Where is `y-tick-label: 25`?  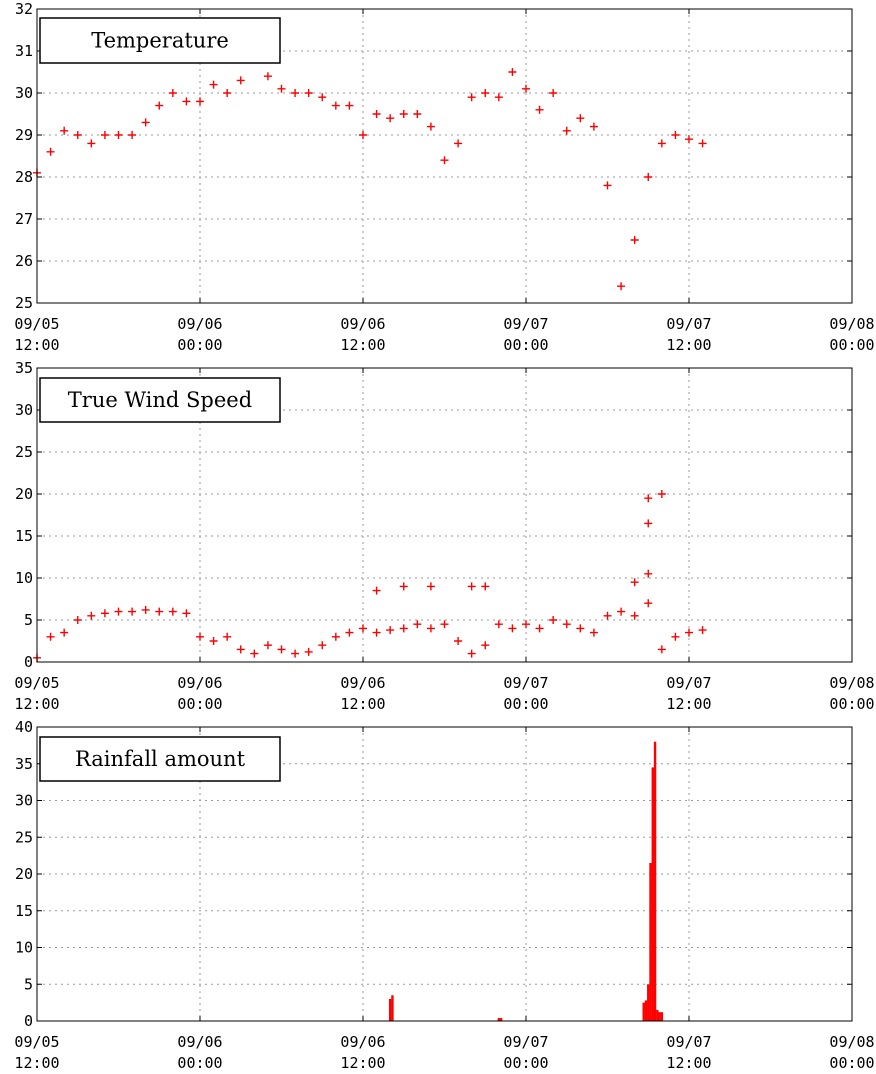
y-tick-label: 25 is located at coordinates (24, 837).